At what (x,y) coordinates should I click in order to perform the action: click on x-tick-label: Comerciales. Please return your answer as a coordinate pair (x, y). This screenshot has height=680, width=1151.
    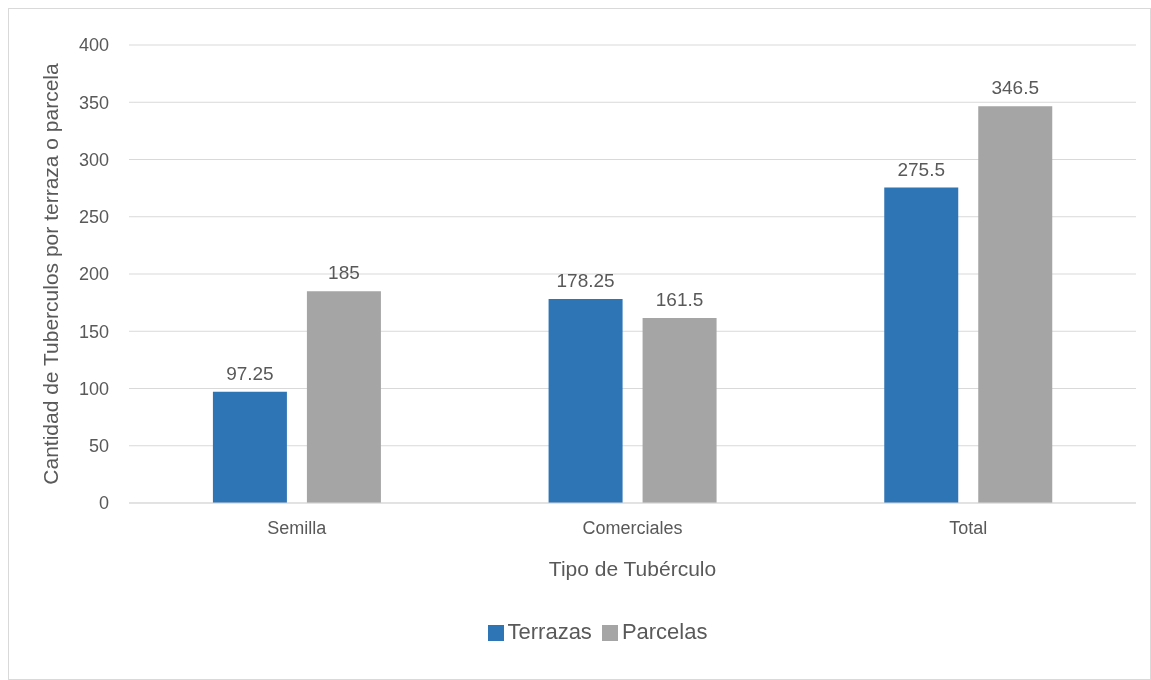
    Looking at the image, I should click on (632, 527).